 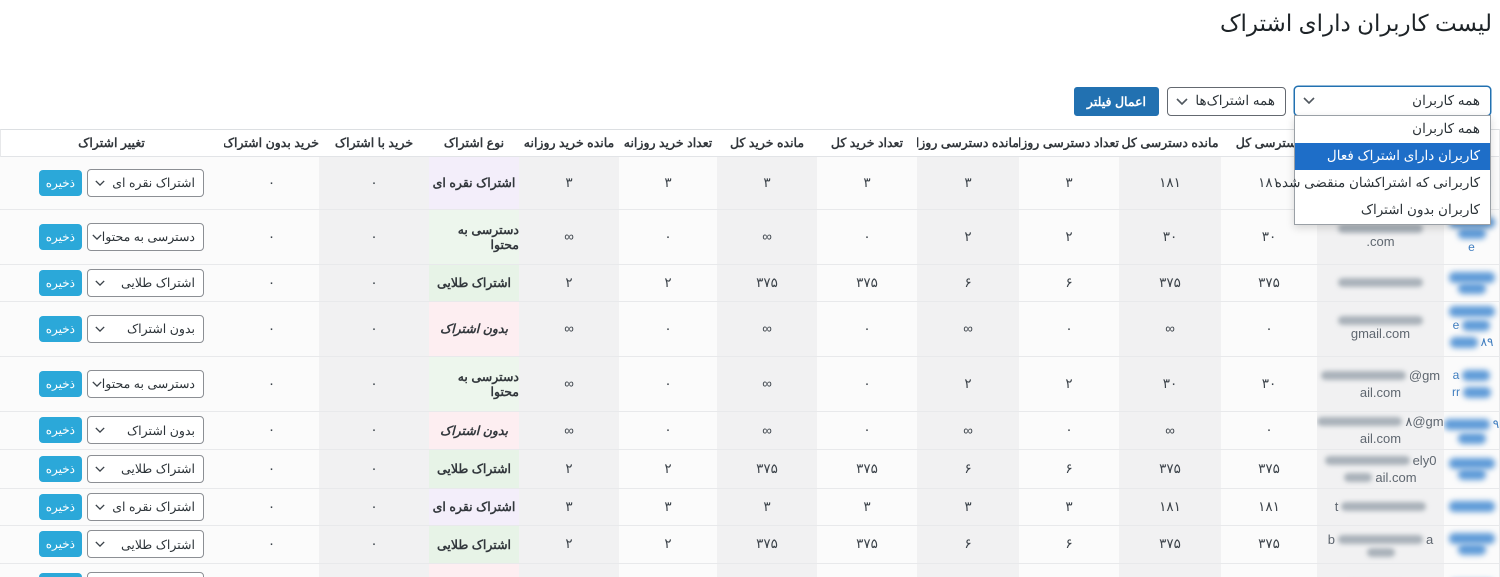 I want to click on subscription-type-cell: بدون اشتراک, so click(x=474, y=570).